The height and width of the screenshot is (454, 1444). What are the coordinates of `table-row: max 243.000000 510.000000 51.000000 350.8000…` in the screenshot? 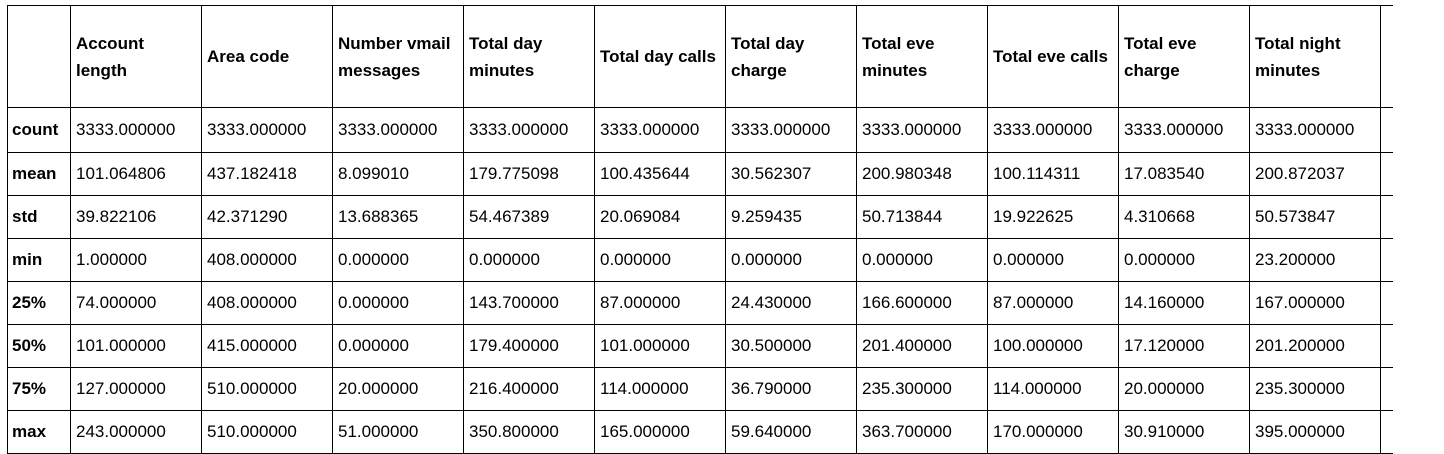 It's located at (700, 432).